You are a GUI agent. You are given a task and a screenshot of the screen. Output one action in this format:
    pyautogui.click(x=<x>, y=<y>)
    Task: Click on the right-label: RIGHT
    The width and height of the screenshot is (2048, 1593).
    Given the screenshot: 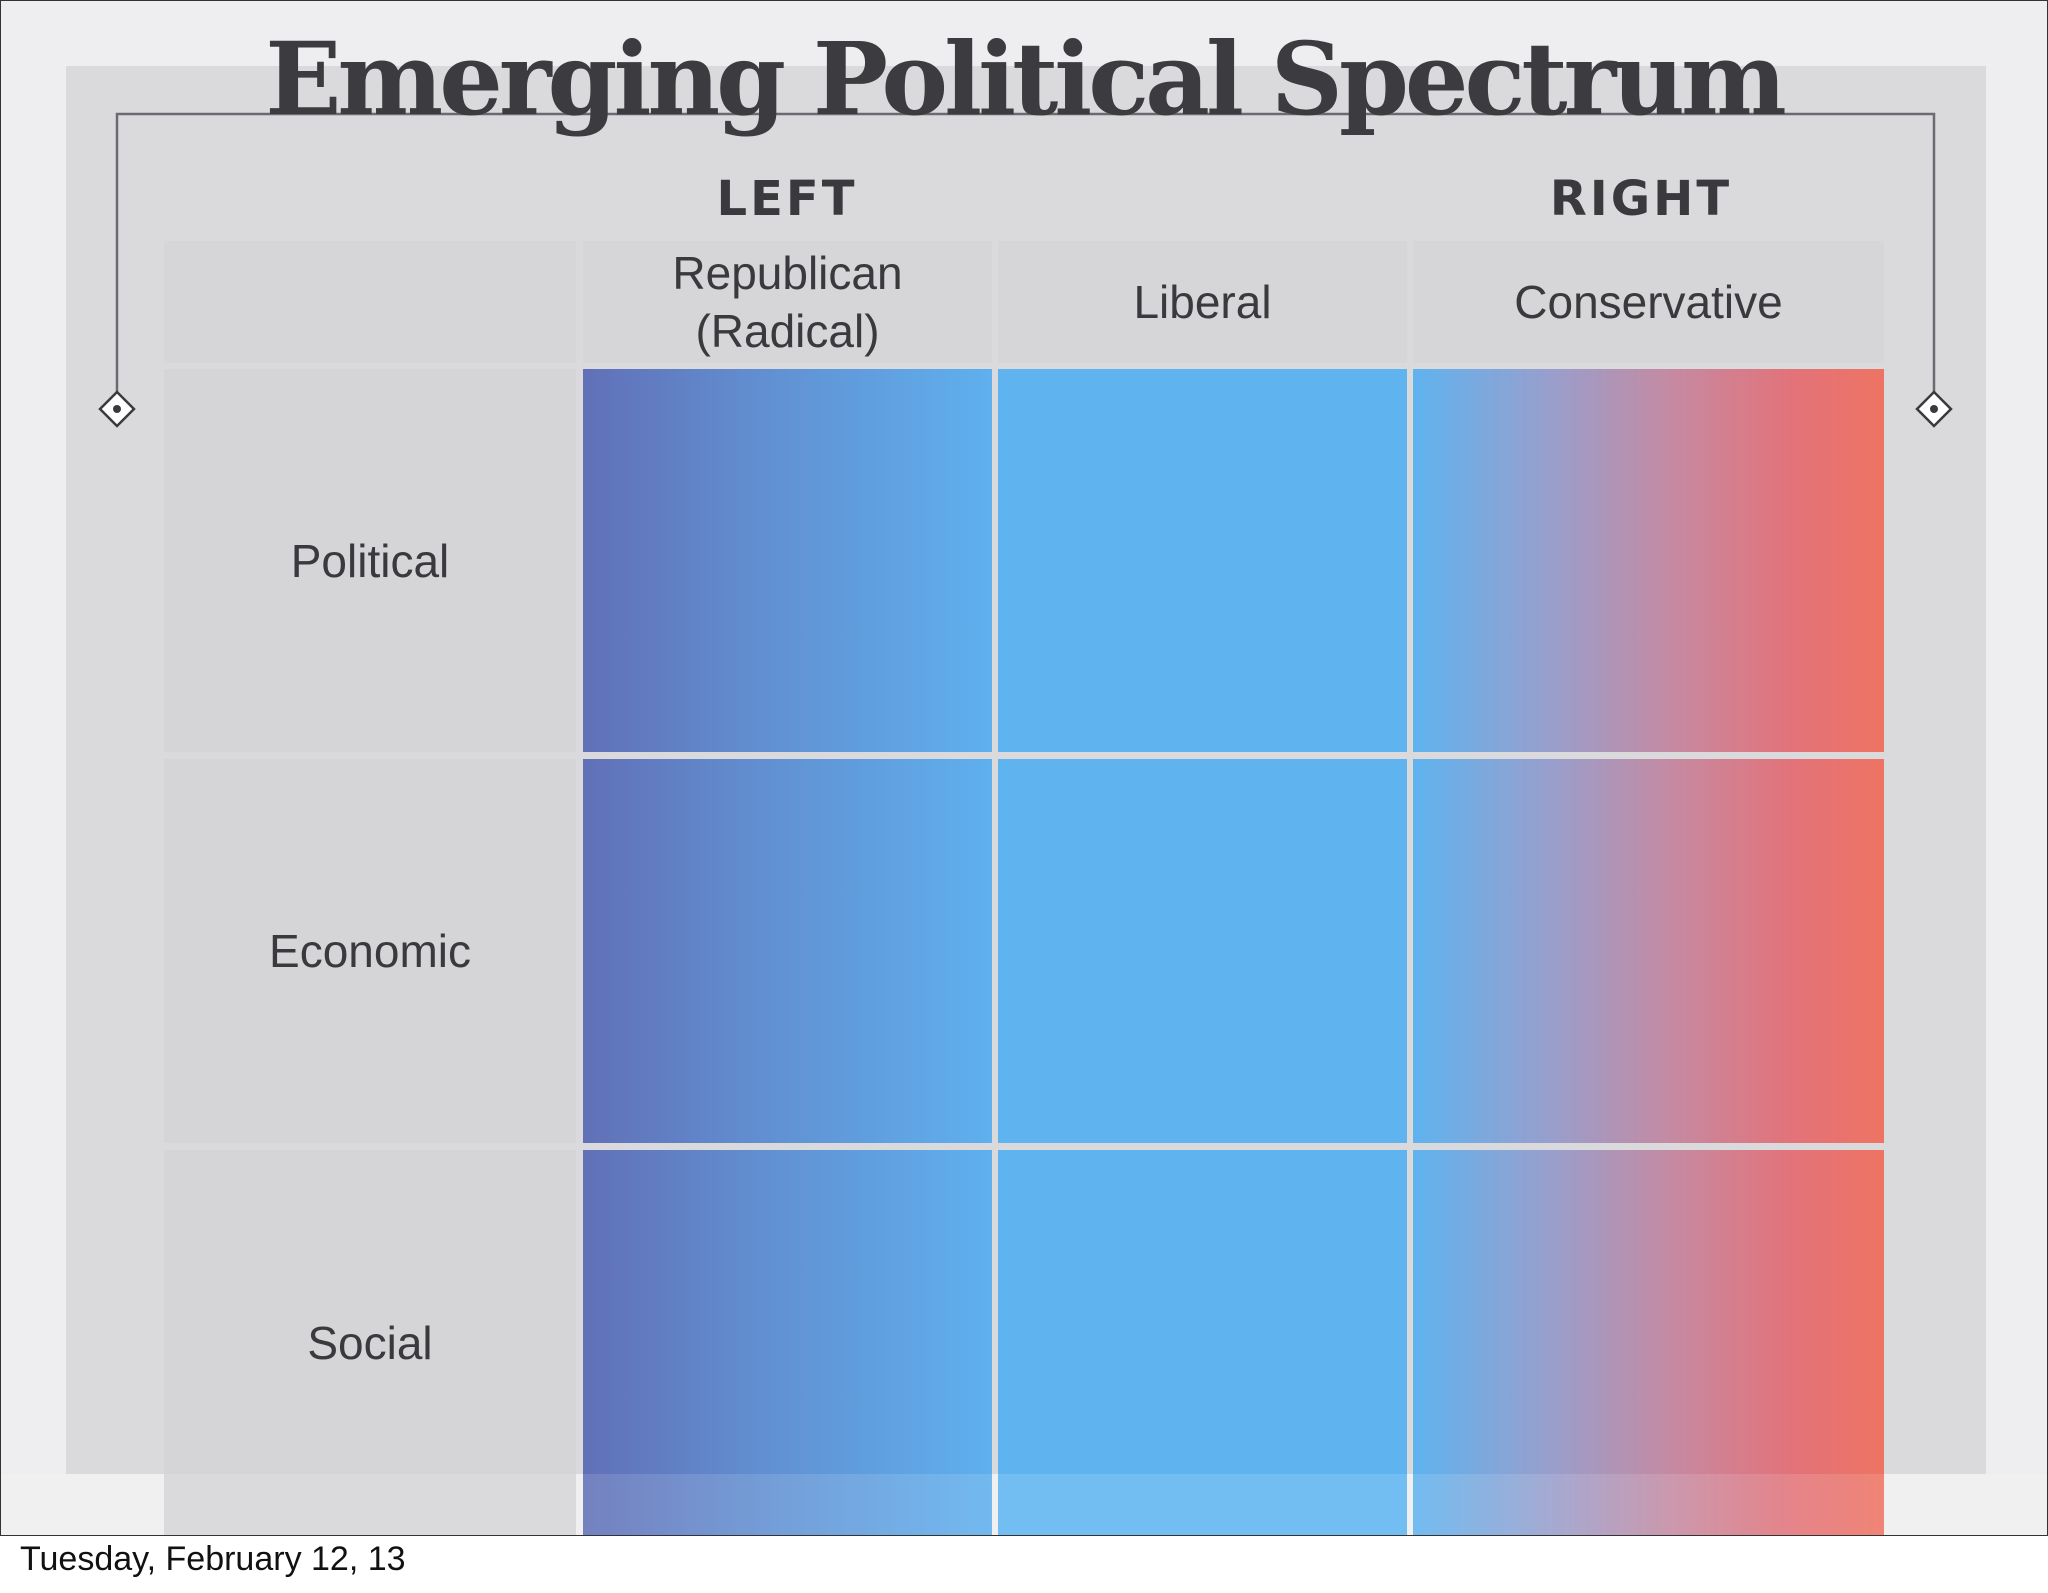 What is the action you would take?
    pyautogui.click(x=1641, y=199)
    